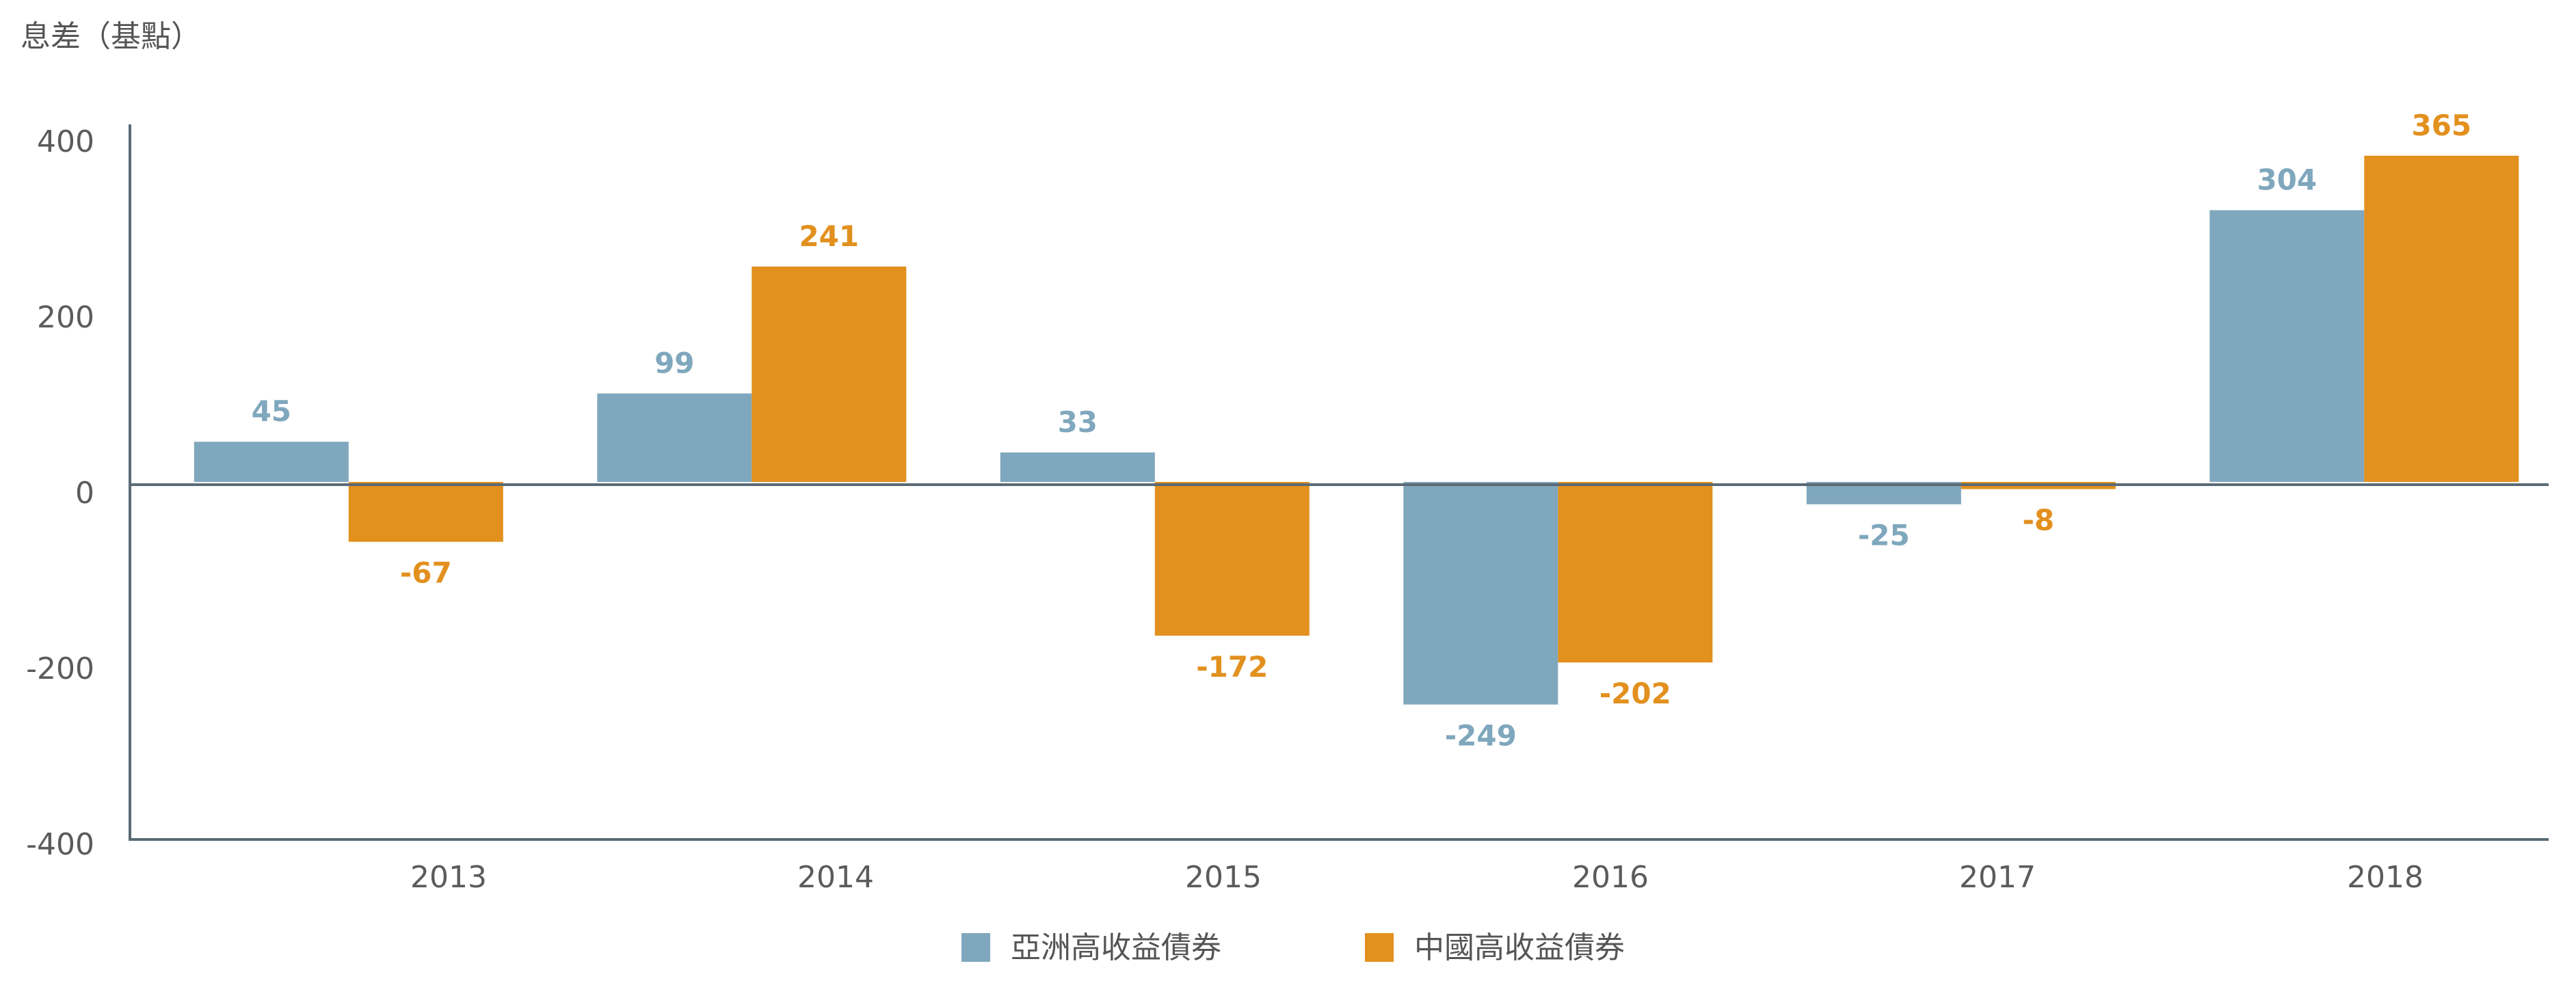 The image size is (2576, 996). I want to click on data-label-asia-hy-2017: -25, so click(1884, 535).